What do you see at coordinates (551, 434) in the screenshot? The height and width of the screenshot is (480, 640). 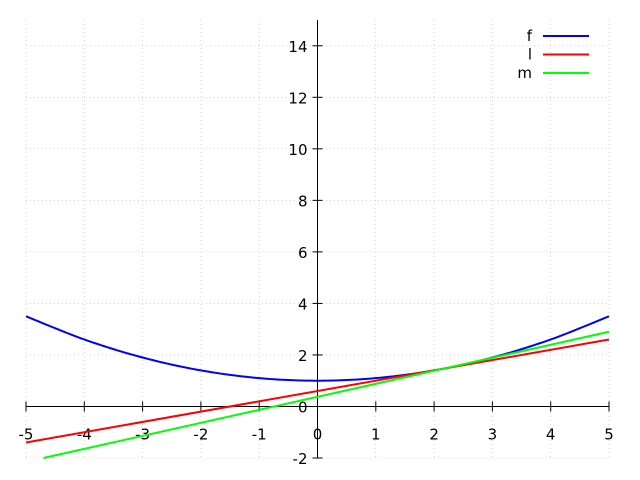 I see `x-tick-label: 4` at bounding box center [551, 434].